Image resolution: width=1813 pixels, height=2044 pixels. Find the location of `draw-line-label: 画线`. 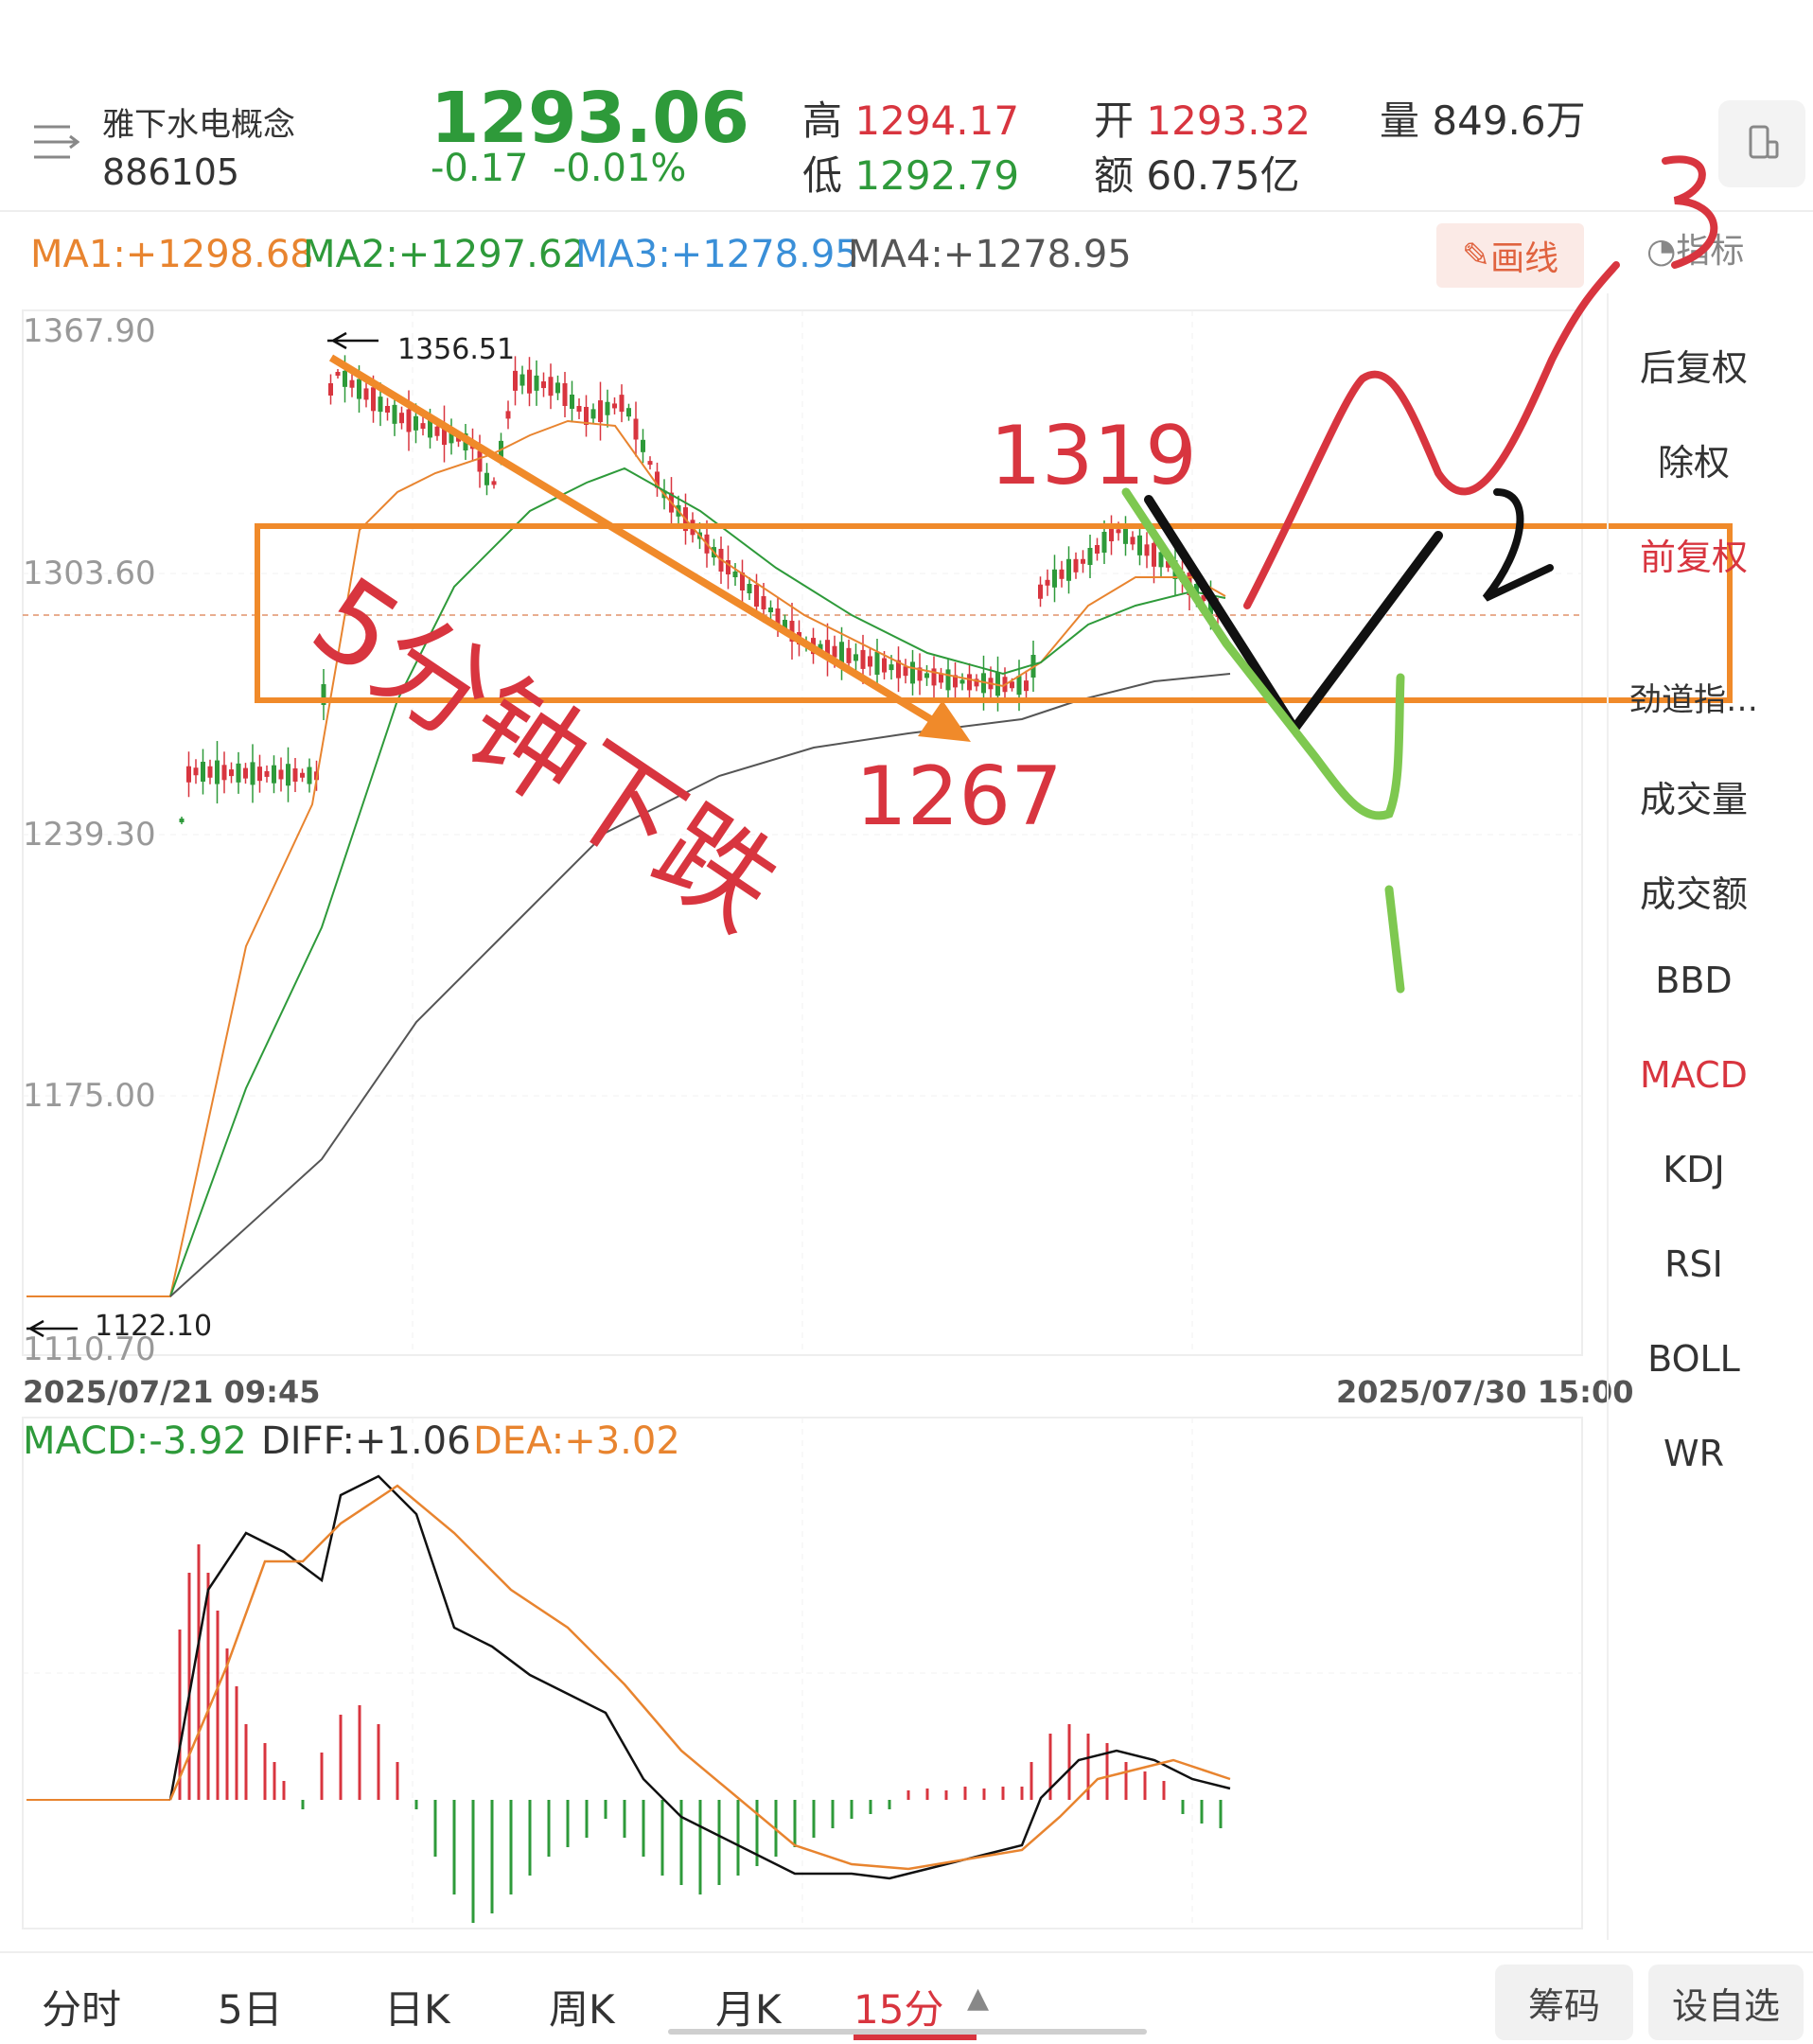

draw-line-label: 画线 is located at coordinates (1524, 258).